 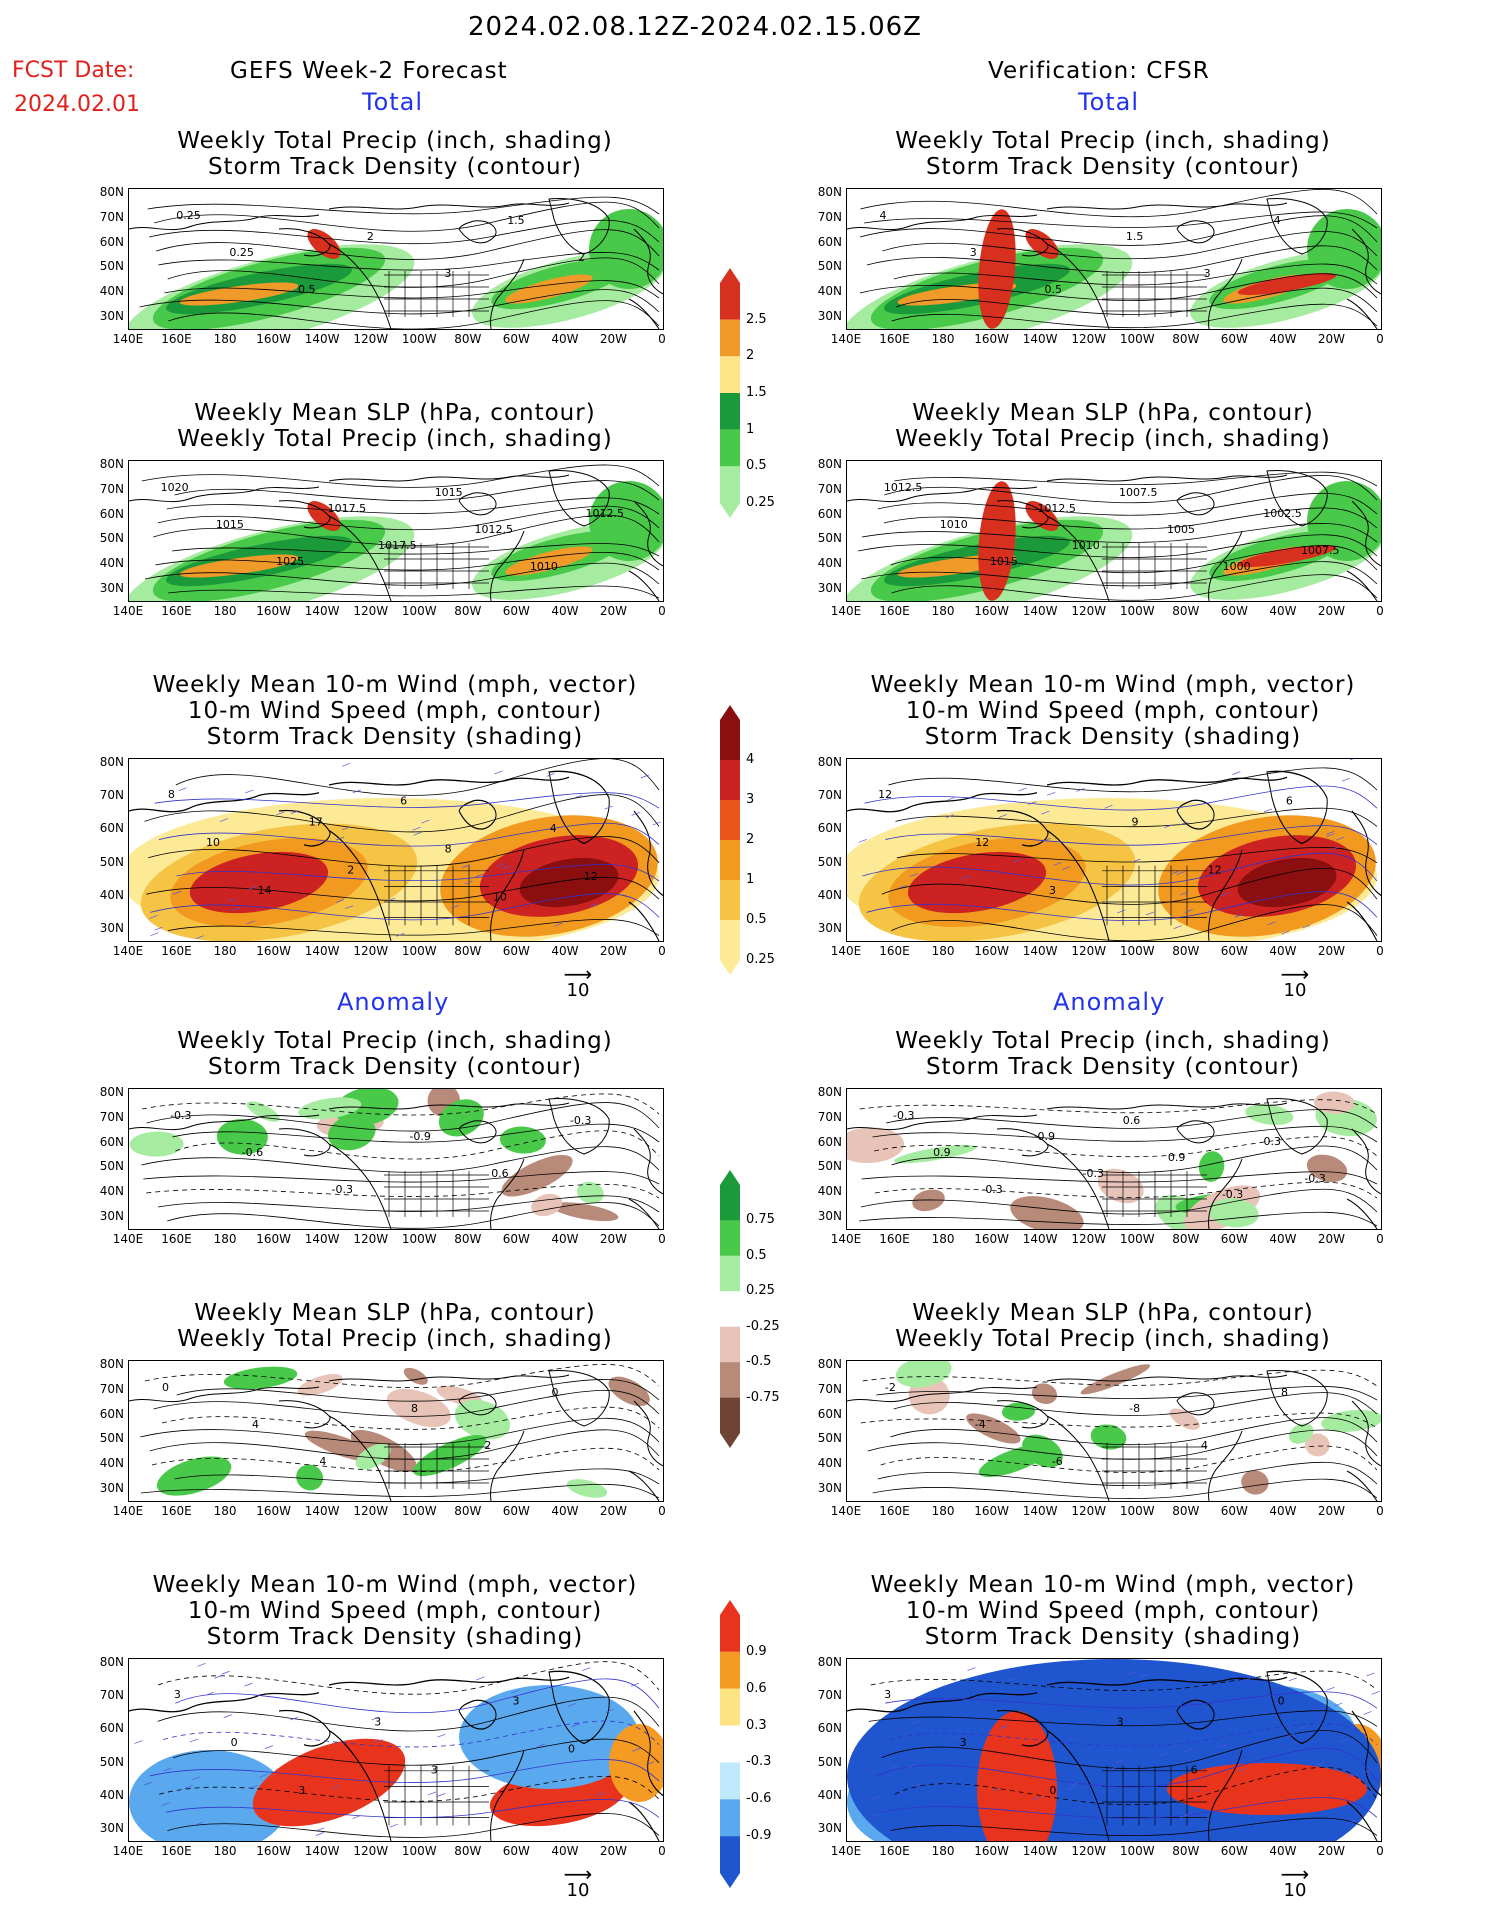 What do you see at coordinates (1114, 259) in the screenshot?
I see `map-panel-0-1: 4 3 0.5 1.5 3 4` at bounding box center [1114, 259].